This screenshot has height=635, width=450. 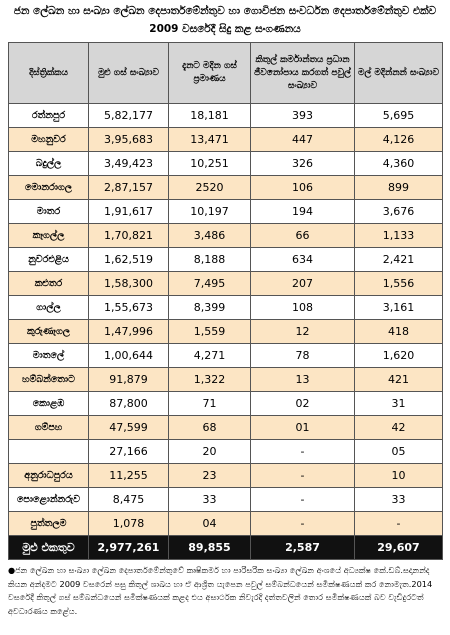 I want to click on district-cell: රත්නපුර, so click(x=48, y=115).